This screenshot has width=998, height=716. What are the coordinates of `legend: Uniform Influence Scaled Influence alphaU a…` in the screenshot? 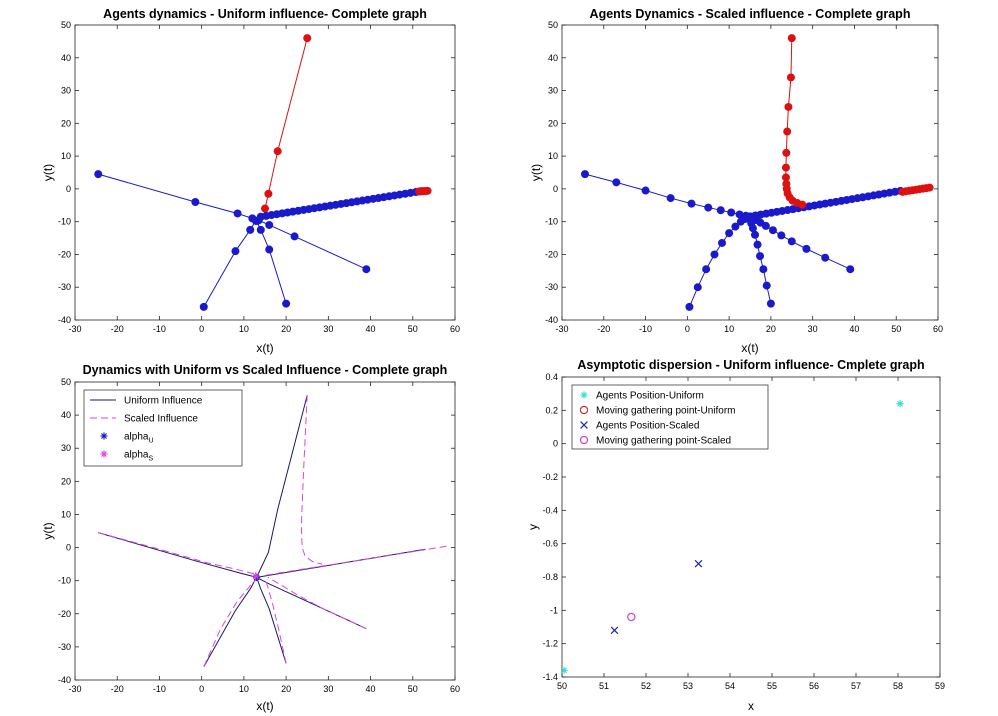 It's located at (163, 428).